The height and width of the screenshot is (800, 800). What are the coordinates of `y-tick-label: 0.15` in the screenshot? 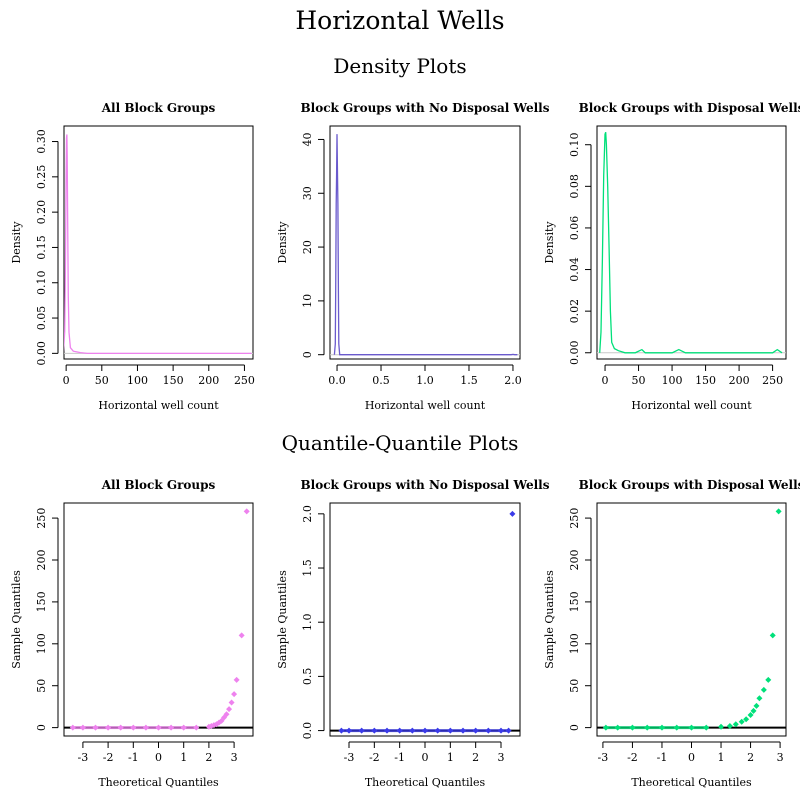 It's located at (41, 247).